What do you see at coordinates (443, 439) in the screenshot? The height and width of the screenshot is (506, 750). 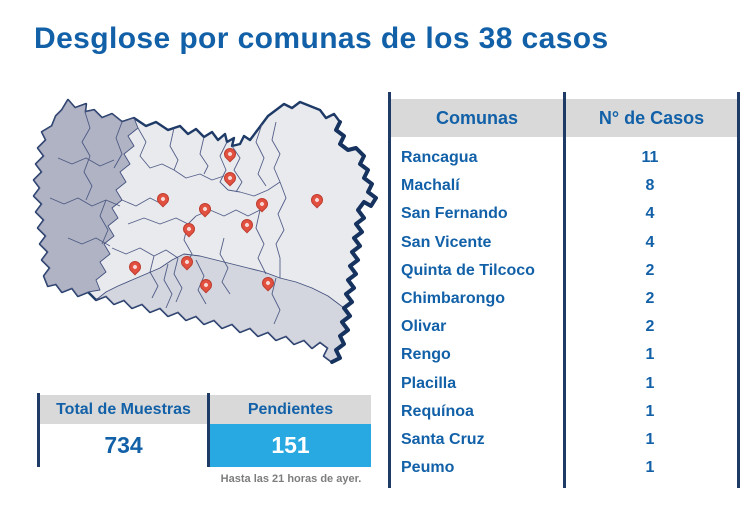 I see `comuna-name: Santa Cruz` at bounding box center [443, 439].